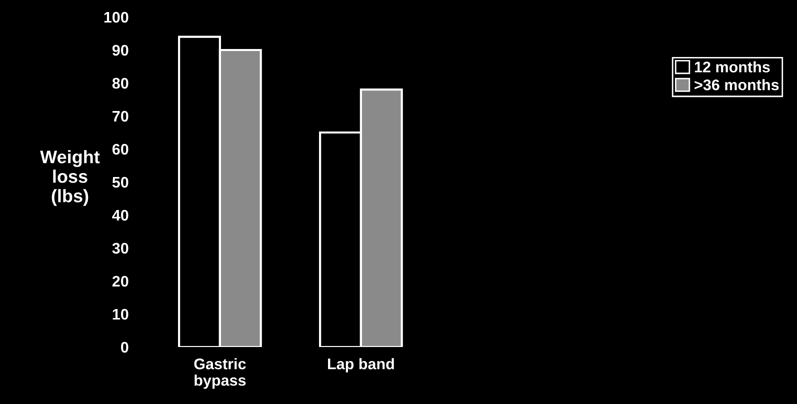 The image size is (797, 404). What do you see at coordinates (120, 215) in the screenshot?
I see `y-tick-label: 40` at bounding box center [120, 215].